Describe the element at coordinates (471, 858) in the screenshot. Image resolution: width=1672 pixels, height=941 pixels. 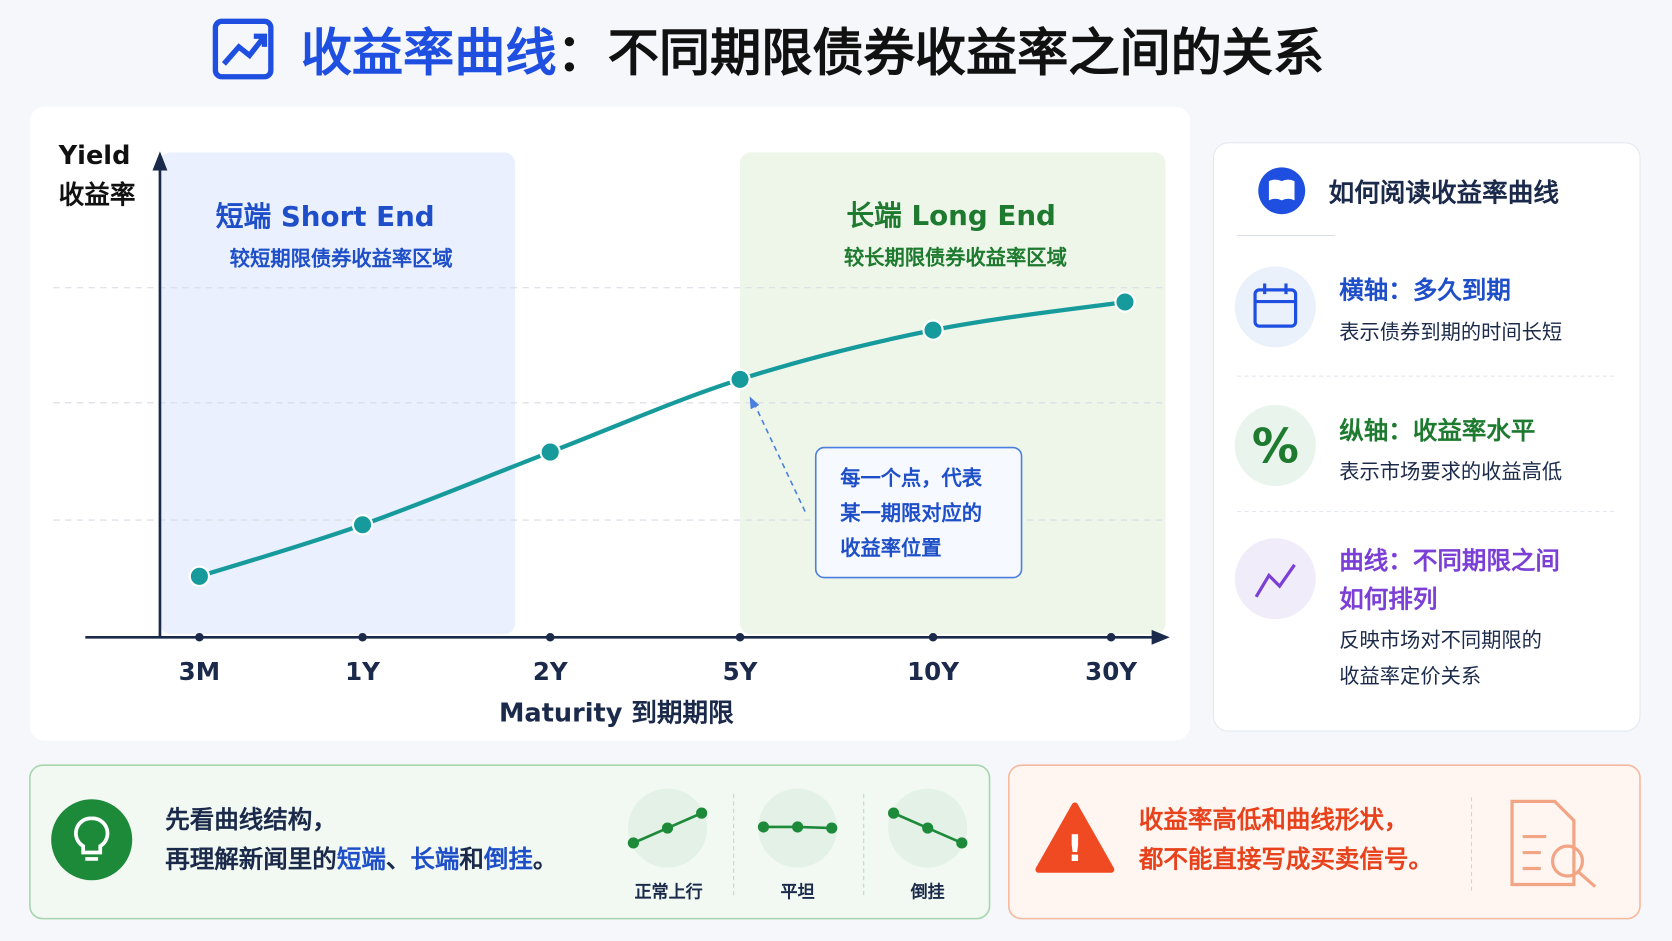
I see `tip-part: 和` at that location.